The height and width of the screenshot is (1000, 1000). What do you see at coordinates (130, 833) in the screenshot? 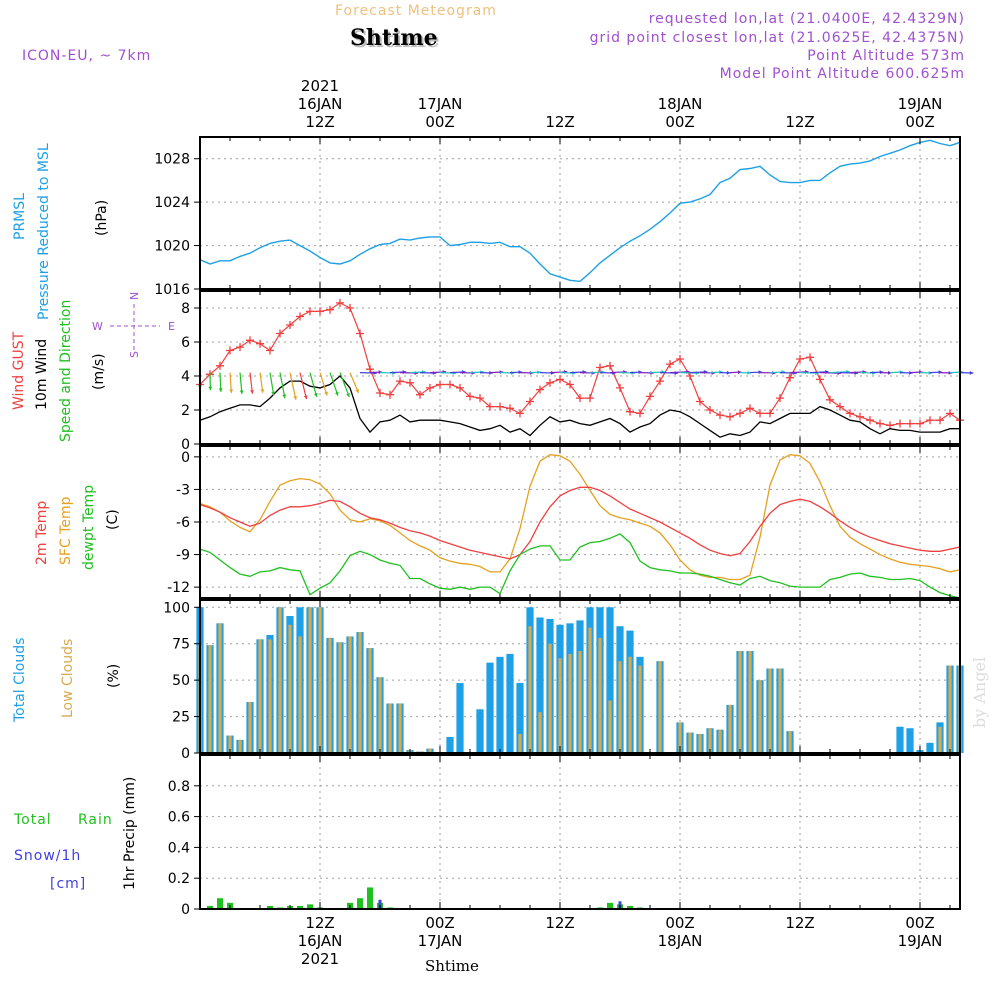
I see `precip-label-axis: 1hr Precip (mm)` at bounding box center [130, 833].